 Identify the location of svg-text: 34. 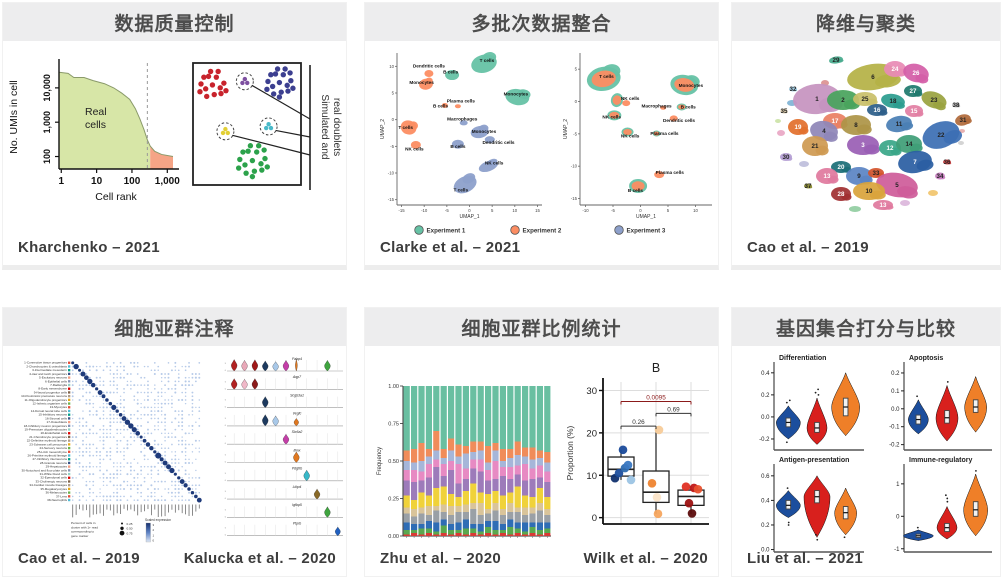
(940, 176).